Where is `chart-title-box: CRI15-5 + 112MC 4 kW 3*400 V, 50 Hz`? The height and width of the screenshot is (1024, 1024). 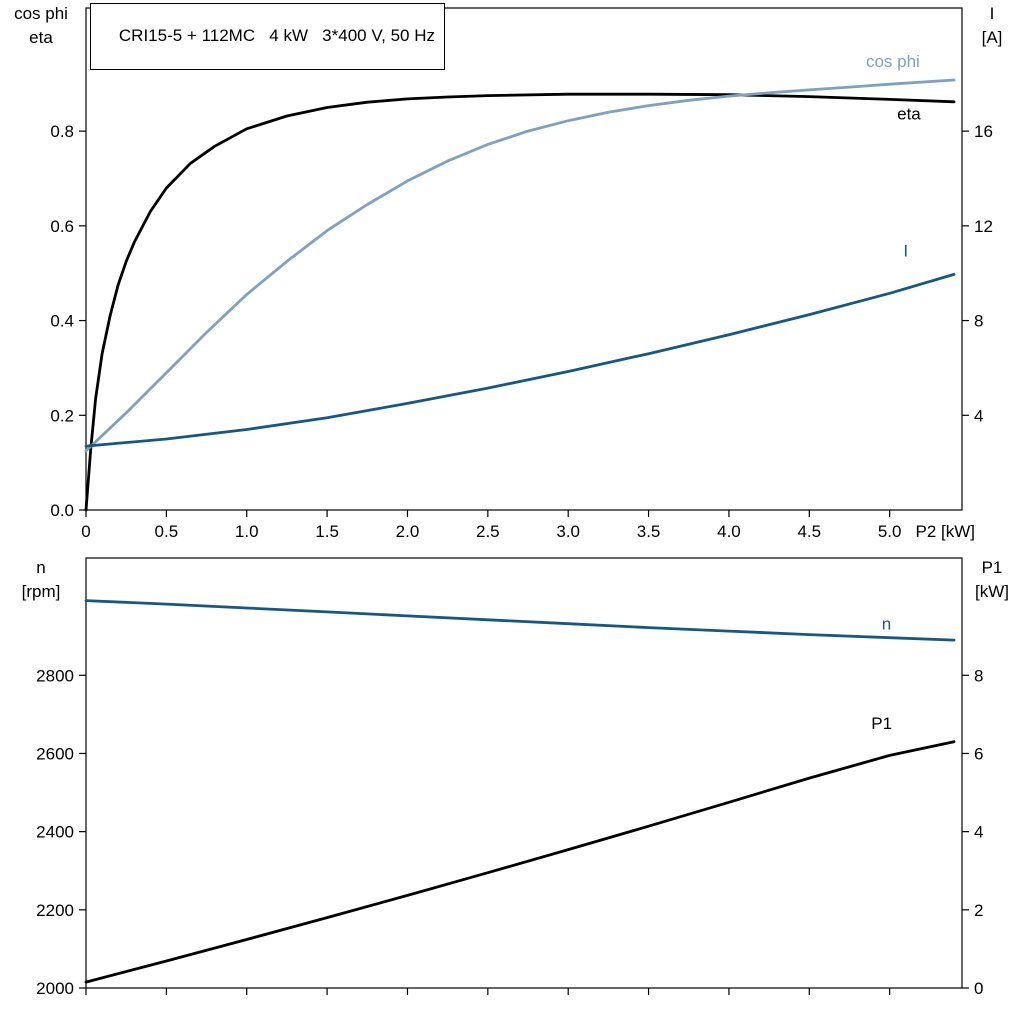
chart-title-box: CRI15-5 + 112MC 4 kW 3*400 V, 50 Hz is located at coordinates (267, 36).